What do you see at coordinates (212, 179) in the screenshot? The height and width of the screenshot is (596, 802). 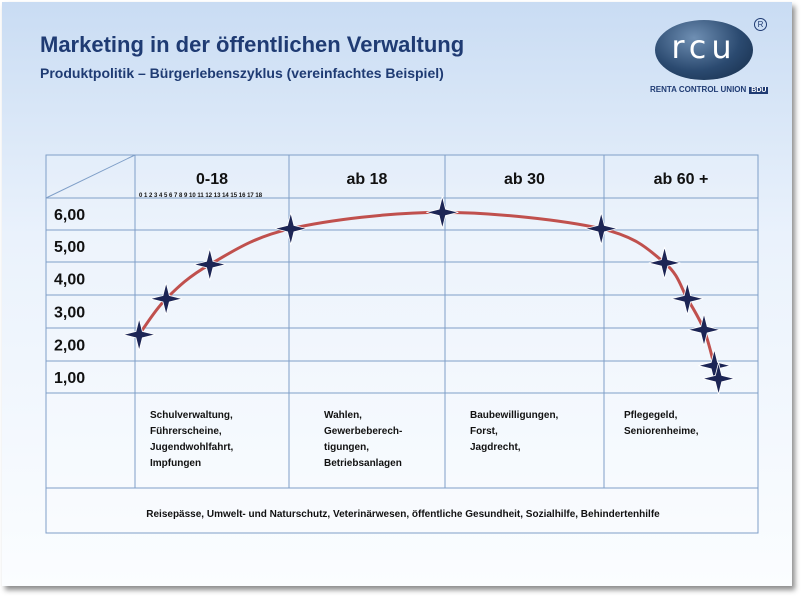 I see `column-header-1: 0-18` at bounding box center [212, 179].